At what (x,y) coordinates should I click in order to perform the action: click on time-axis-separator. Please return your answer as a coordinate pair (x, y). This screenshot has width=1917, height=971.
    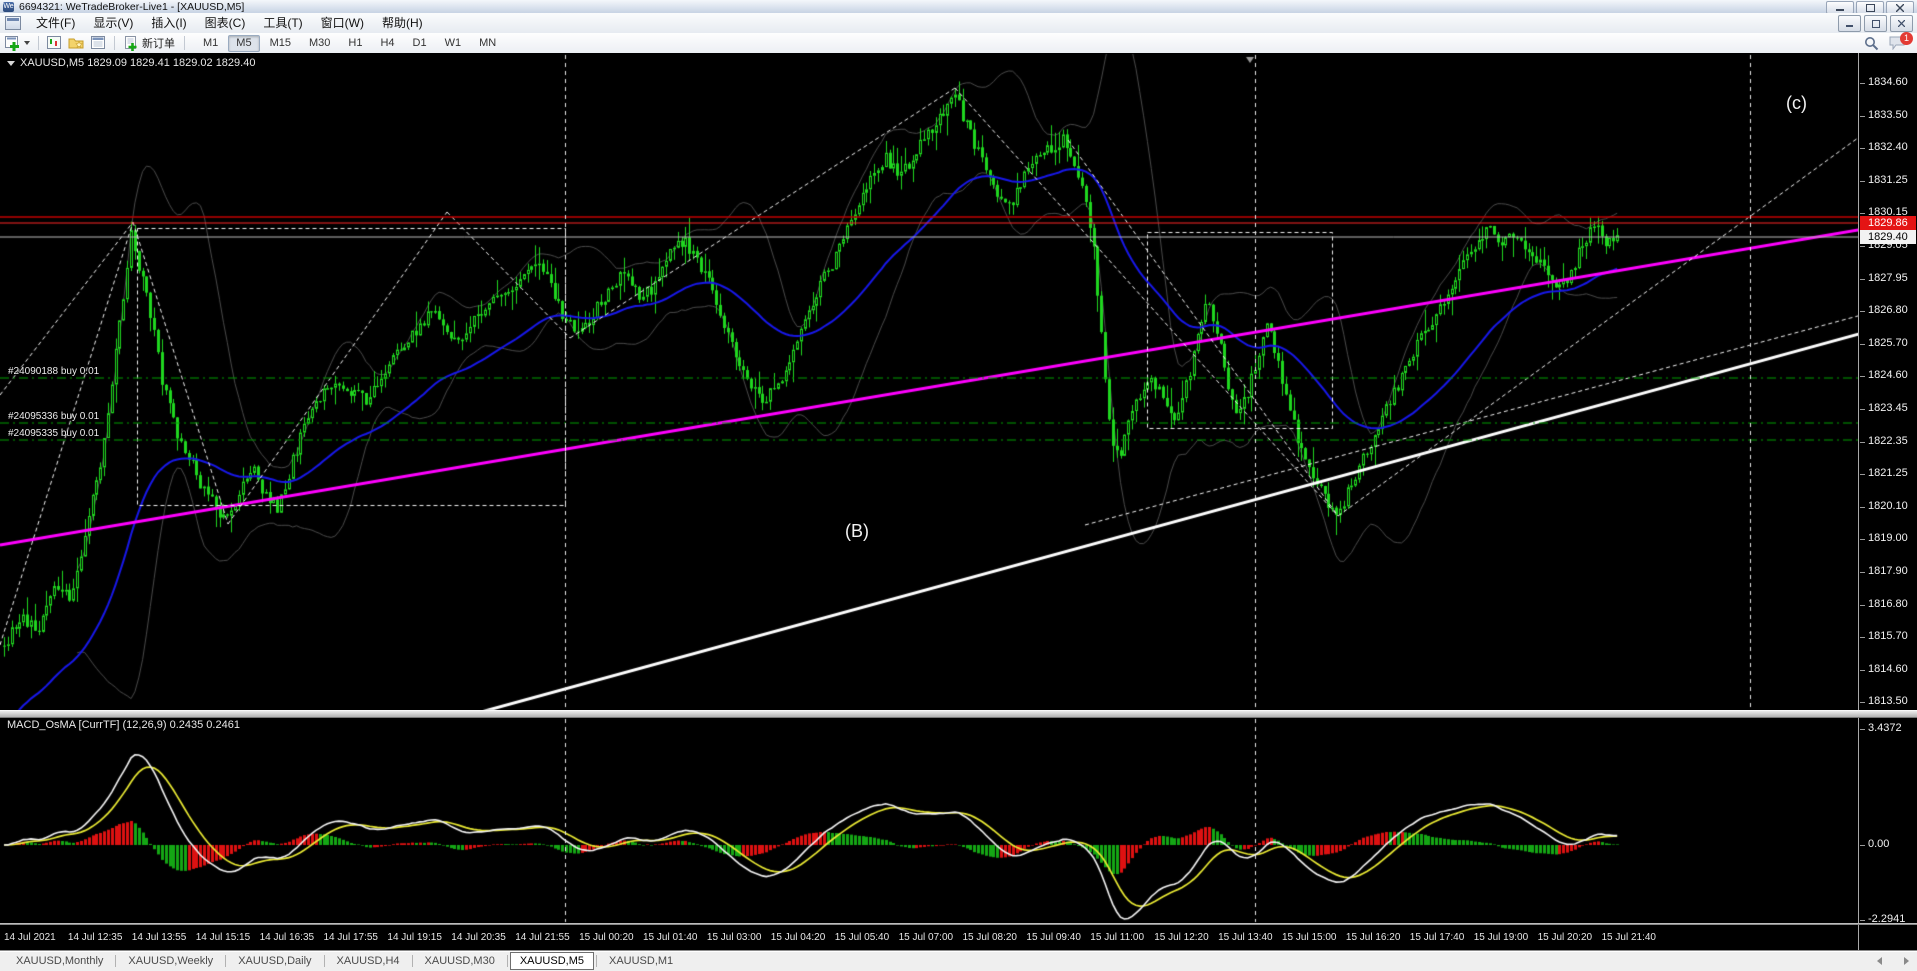
    Looking at the image, I should click on (958, 924).